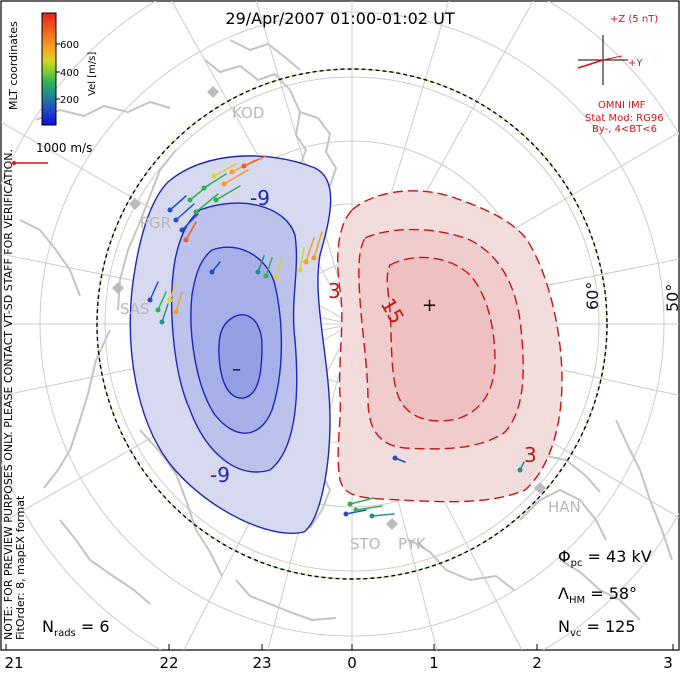 This screenshot has width=680, height=674. I want to click on stat-lambda-hm: ΛHM = 58°, so click(597, 595).